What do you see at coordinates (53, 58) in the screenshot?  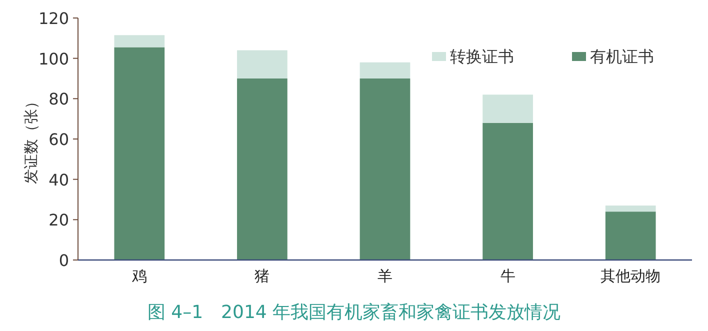 I see `y-tick-label: 100` at bounding box center [53, 58].